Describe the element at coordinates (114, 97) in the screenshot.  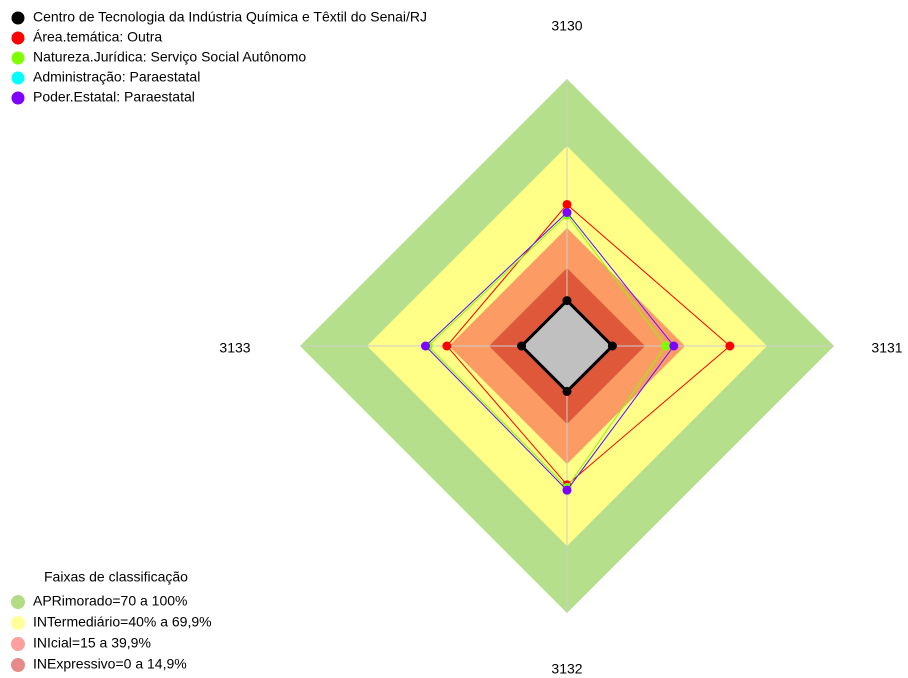
I see `legend-label: Poder.Estatal: Paraestatal` at that location.